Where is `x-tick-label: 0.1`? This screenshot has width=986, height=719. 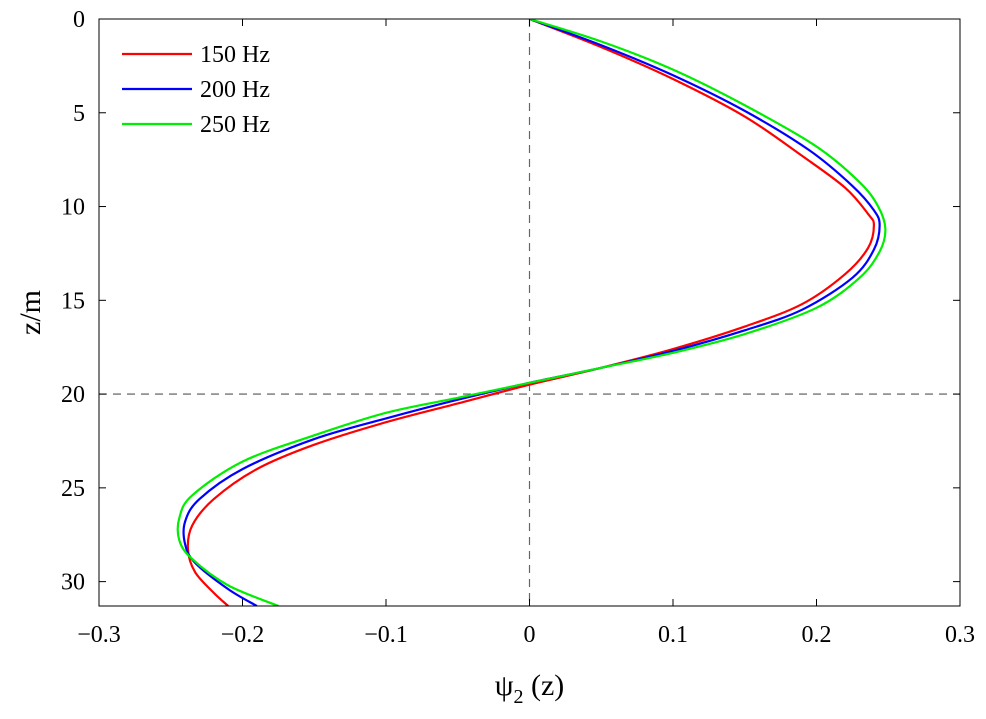
x-tick-label: 0.1 is located at coordinates (673, 635).